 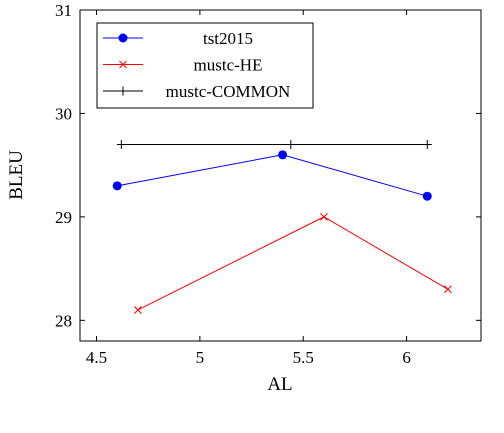 What do you see at coordinates (63, 113) in the screenshot?
I see `y-tick-label: 30` at bounding box center [63, 113].